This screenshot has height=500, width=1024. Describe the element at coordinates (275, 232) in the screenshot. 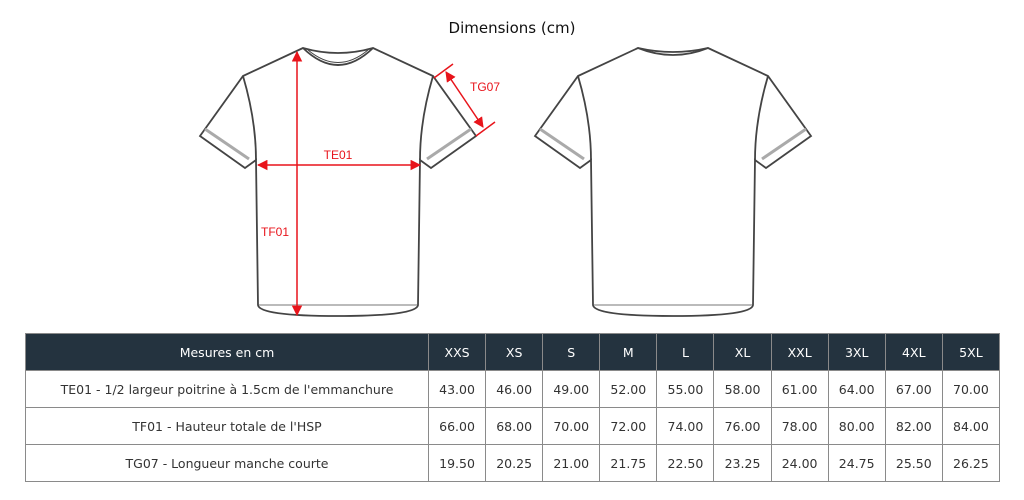

I see `label-tf01: TF01` at that location.